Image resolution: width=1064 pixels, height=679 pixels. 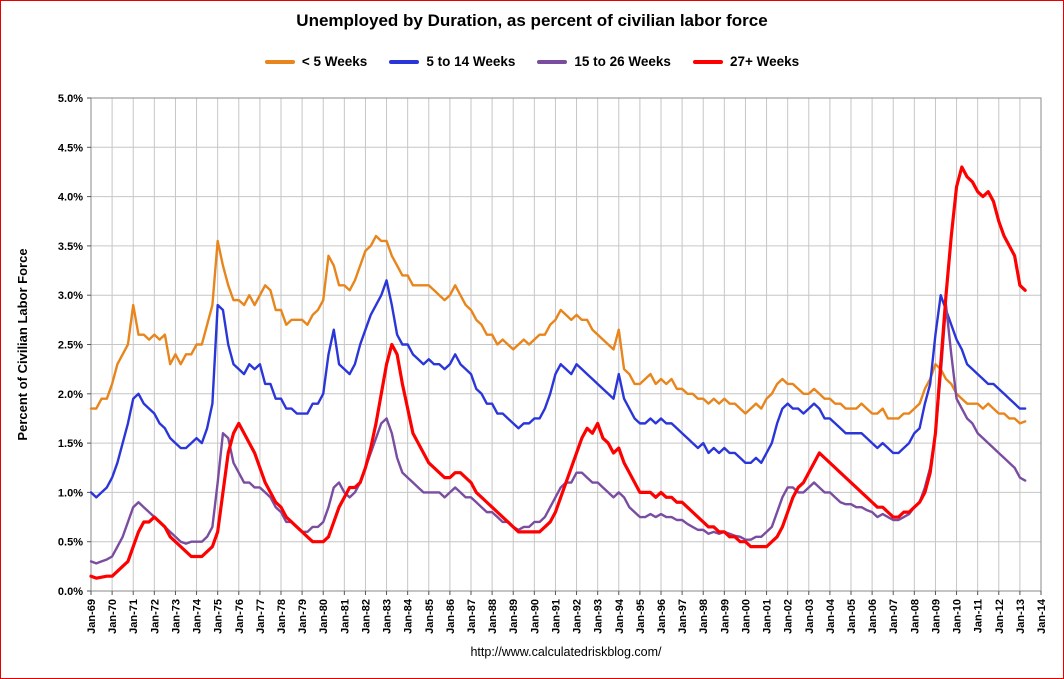 I want to click on y-tick-label: 1.0%, so click(x=70, y=493).